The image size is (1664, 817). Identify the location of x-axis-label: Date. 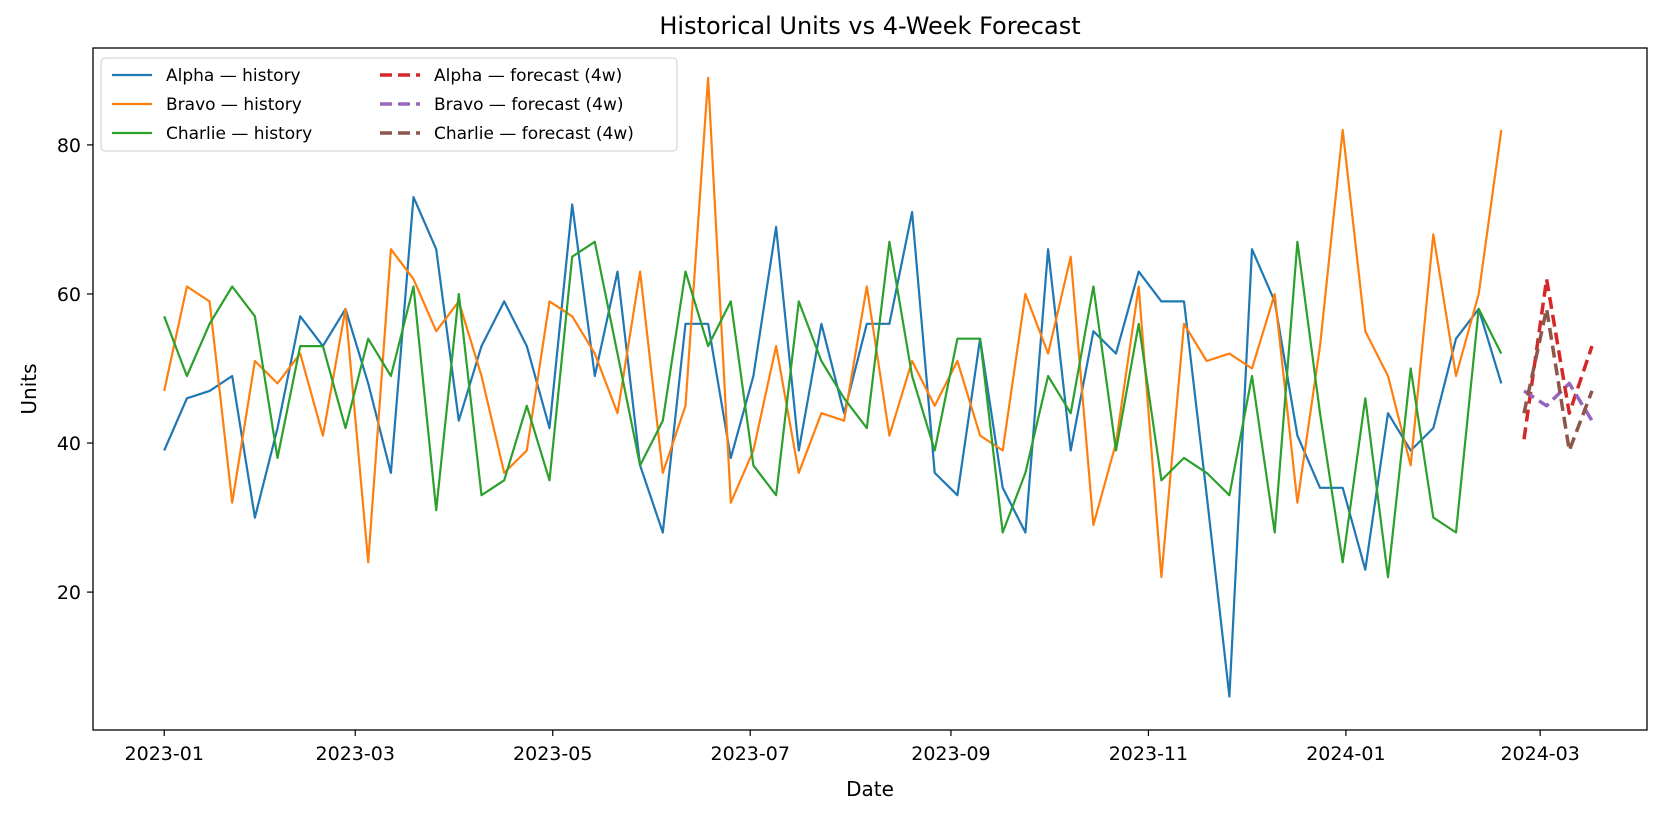
(870, 789).